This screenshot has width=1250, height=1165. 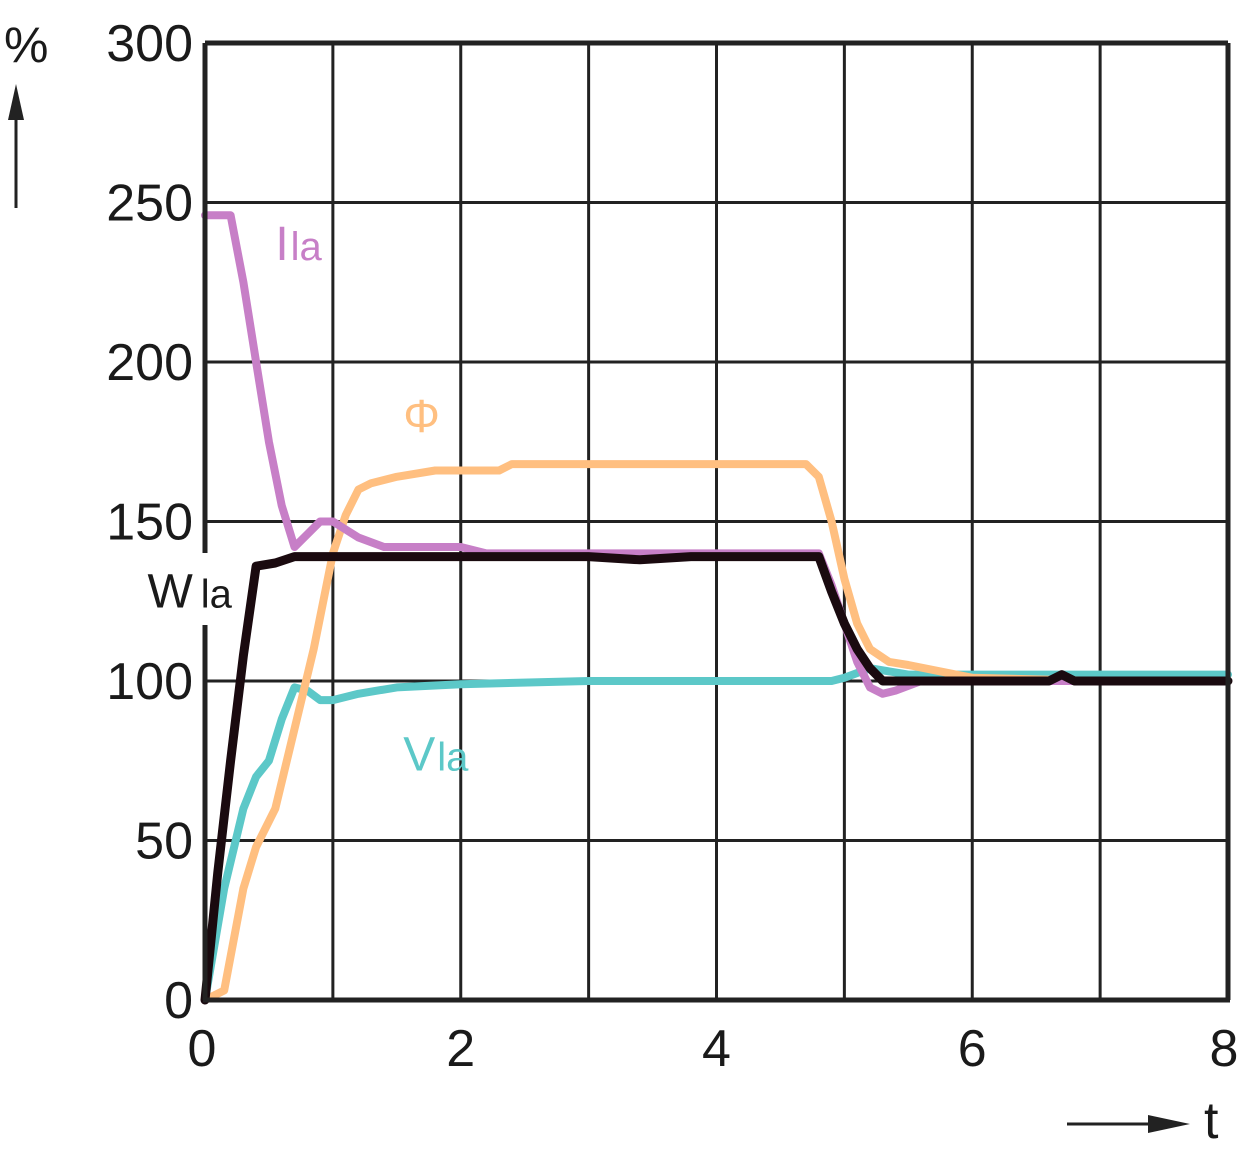 What do you see at coordinates (436, 754) in the screenshot?
I see `series-label-vla: Vla` at bounding box center [436, 754].